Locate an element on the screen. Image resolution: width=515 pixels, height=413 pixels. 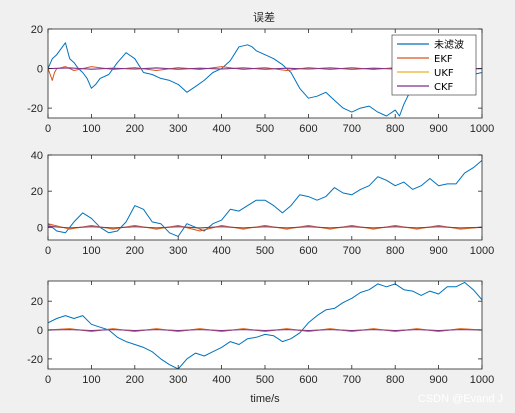
x-axis-label: time/s is located at coordinates (265, 399).